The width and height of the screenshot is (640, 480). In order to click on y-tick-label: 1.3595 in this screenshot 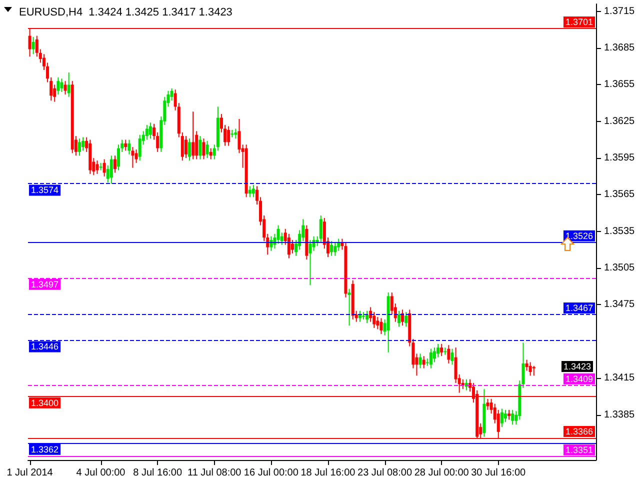, I will do `click(620, 158)`.